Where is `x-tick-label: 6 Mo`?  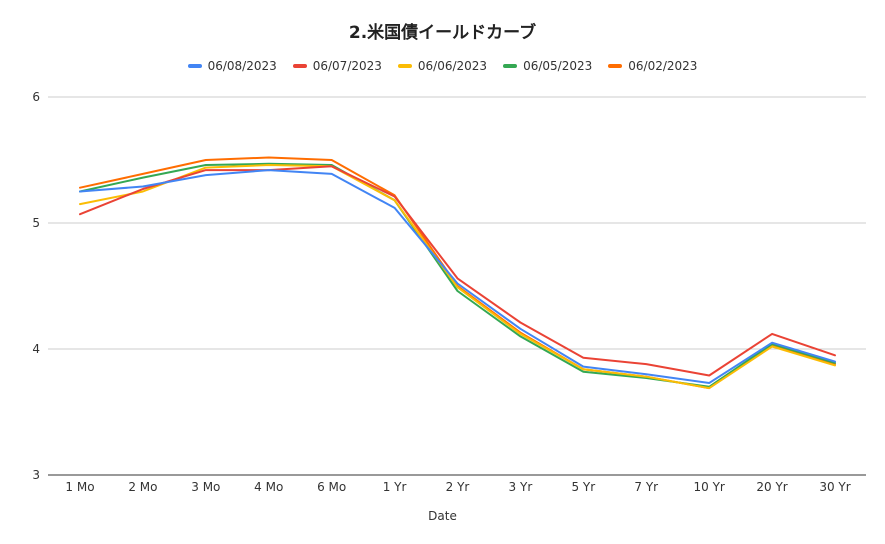
x-tick-label: 6 Mo is located at coordinates (331, 487).